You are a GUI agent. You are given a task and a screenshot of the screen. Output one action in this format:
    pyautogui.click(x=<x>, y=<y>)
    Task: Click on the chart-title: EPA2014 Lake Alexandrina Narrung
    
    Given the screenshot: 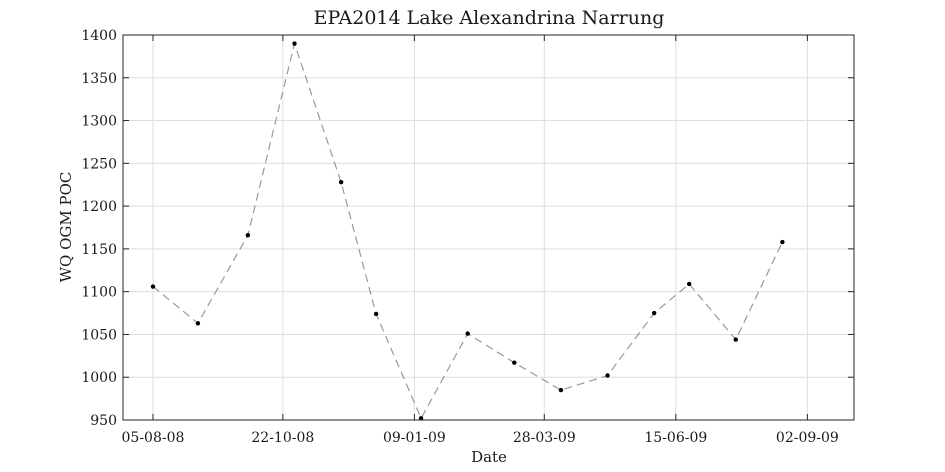 What is the action you would take?
    pyautogui.click(x=489, y=18)
    